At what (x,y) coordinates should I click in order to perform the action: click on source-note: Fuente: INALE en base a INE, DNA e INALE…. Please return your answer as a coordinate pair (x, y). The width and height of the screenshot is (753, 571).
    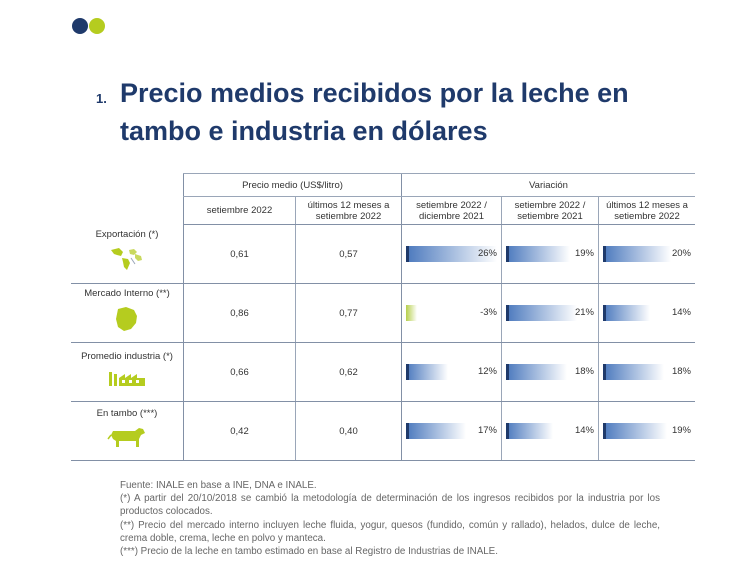
    Looking at the image, I should click on (218, 485).